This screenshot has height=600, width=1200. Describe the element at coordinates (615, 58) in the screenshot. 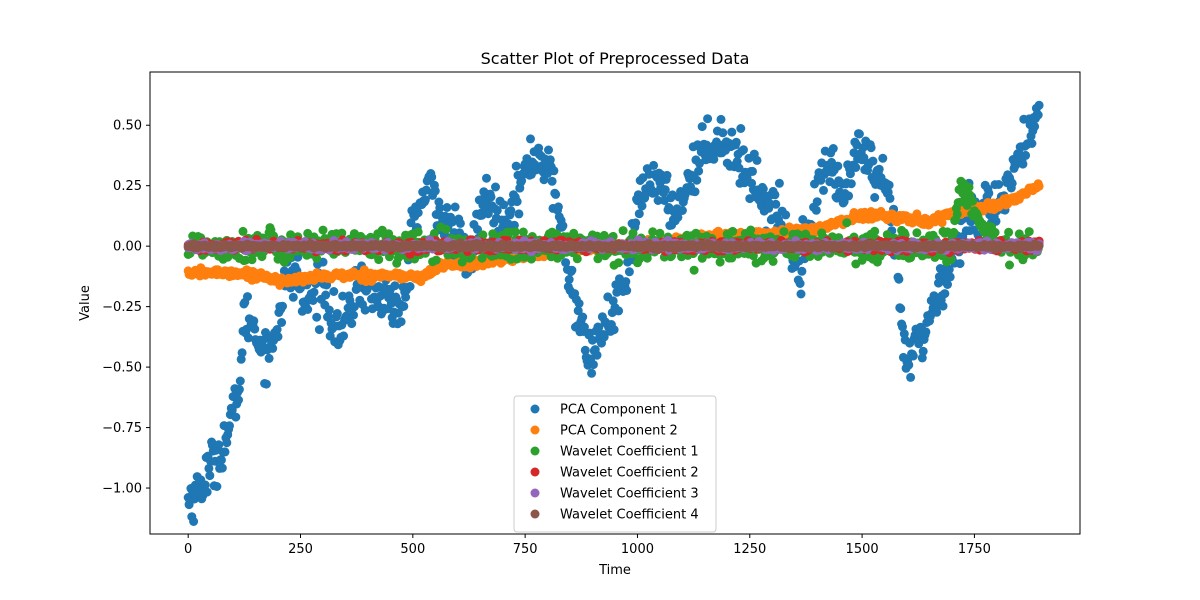

I see `chart-title: Scatter Plot of Preprocessed Data` at that location.